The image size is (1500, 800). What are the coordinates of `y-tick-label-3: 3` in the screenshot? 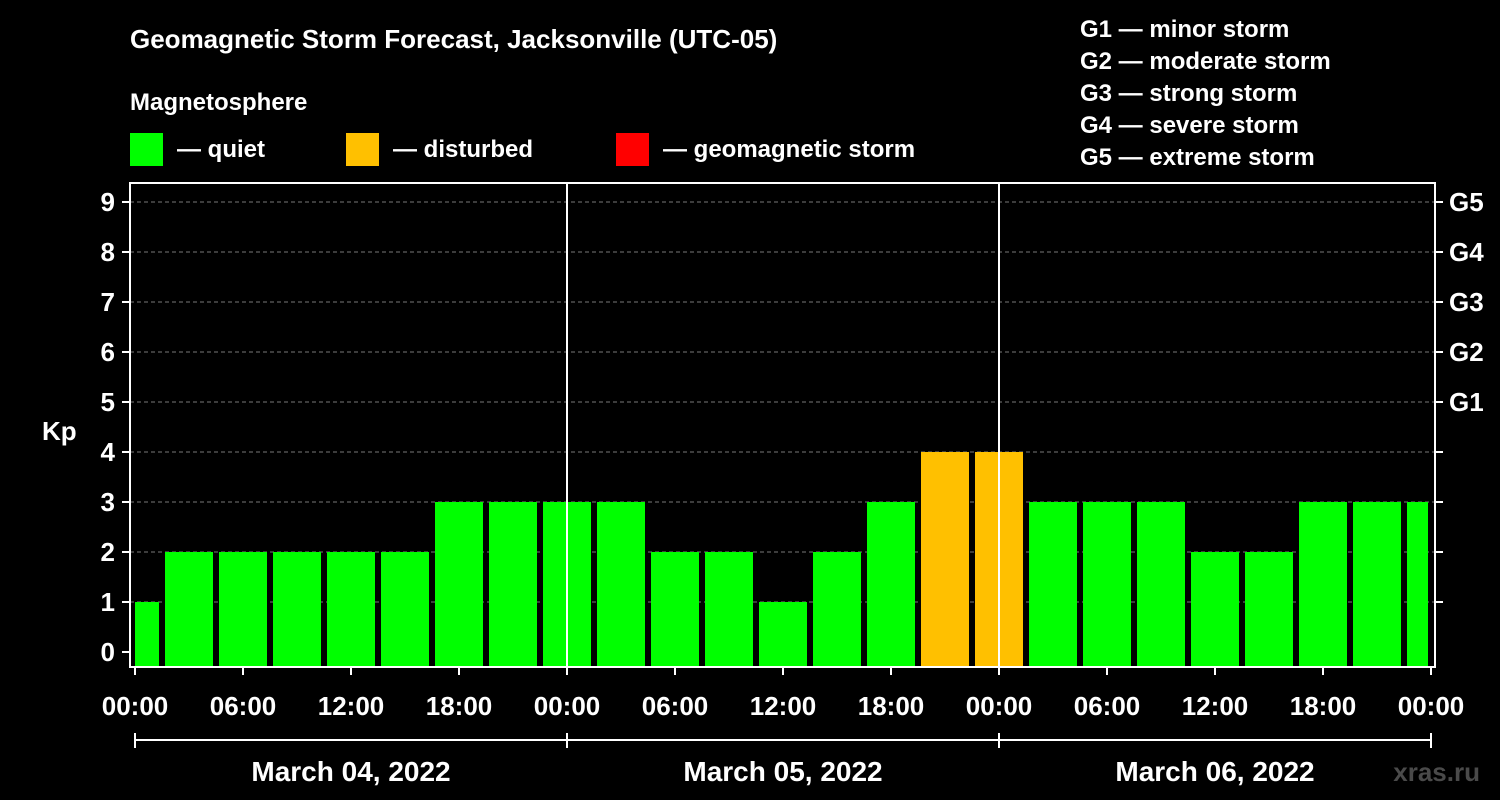 It's located at (108, 502).